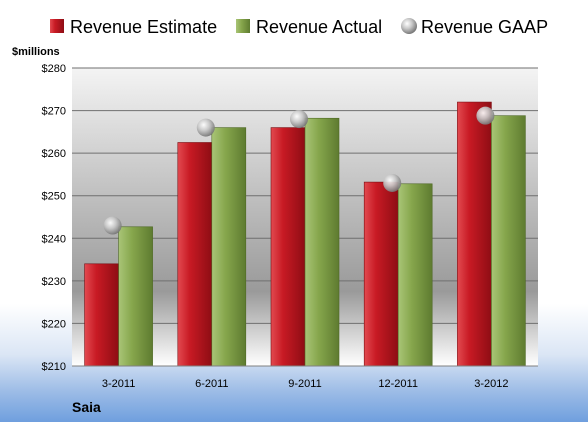 Image resolution: width=588 pixels, height=422 pixels. I want to click on y-tick-label: $250, so click(54, 197).